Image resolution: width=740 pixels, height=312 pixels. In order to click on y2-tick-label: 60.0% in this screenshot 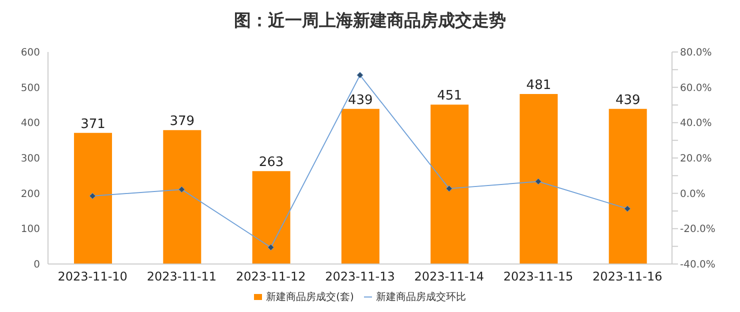, I will do `click(696, 88)`.